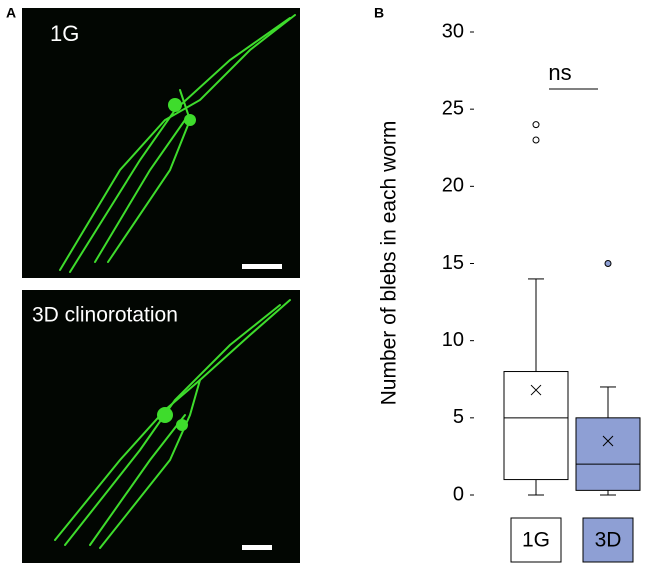  Describe the element at coordinates (379, 13) in the screenshot. I see `panel-label: B` at that location.